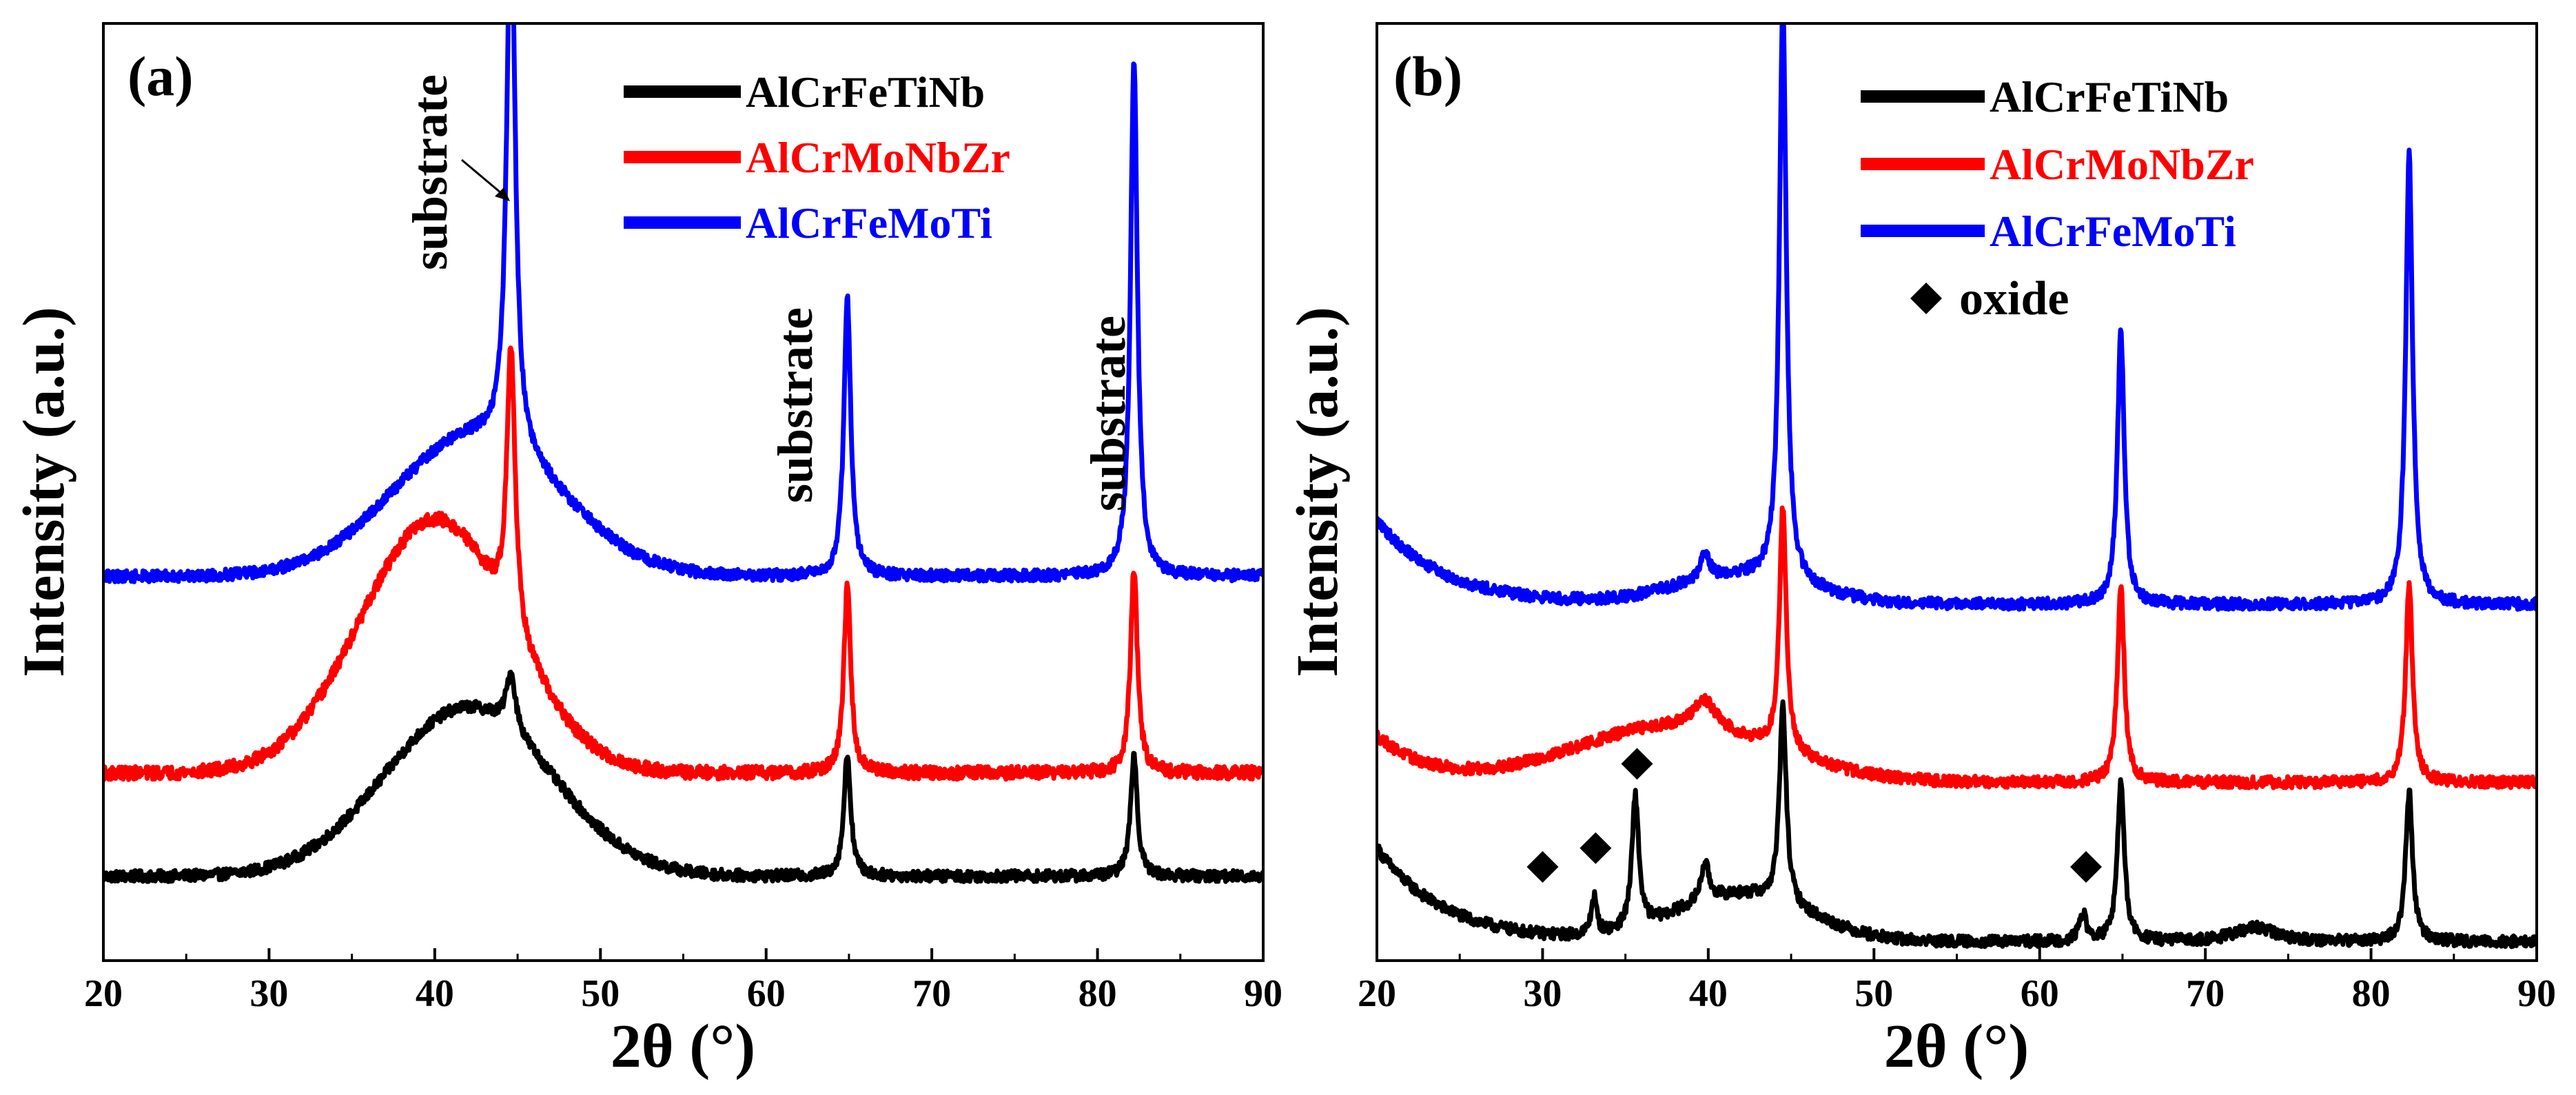  What do you see at coordinates (683, 981) in the screenshot?
I see `panel-a-x-ticks: 20 30 40 50 60 70 80 90` at bounding box center [683, 981].